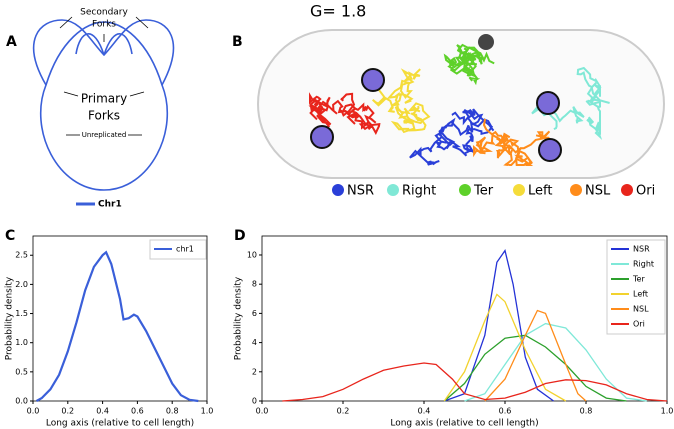 This screenshot has width=674, height=429. I want to click on outer-loop, so click(103, 105).